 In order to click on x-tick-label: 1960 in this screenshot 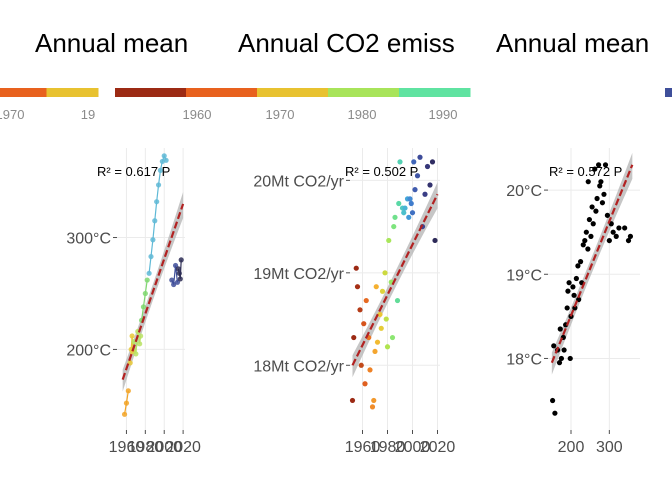, I will do `click(363, 447)`.